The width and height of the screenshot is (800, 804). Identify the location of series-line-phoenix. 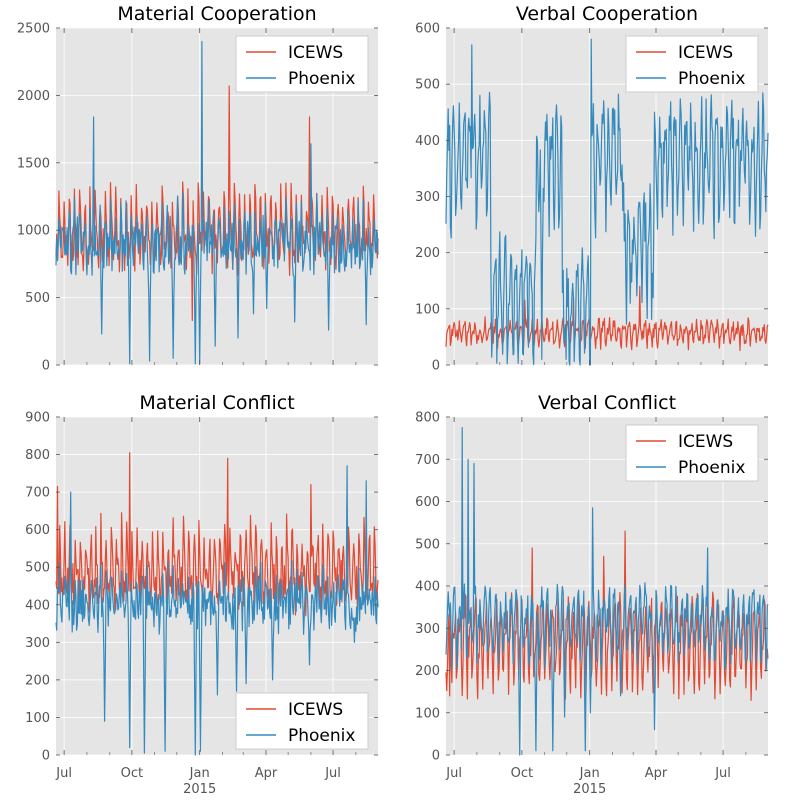
(217, 610).